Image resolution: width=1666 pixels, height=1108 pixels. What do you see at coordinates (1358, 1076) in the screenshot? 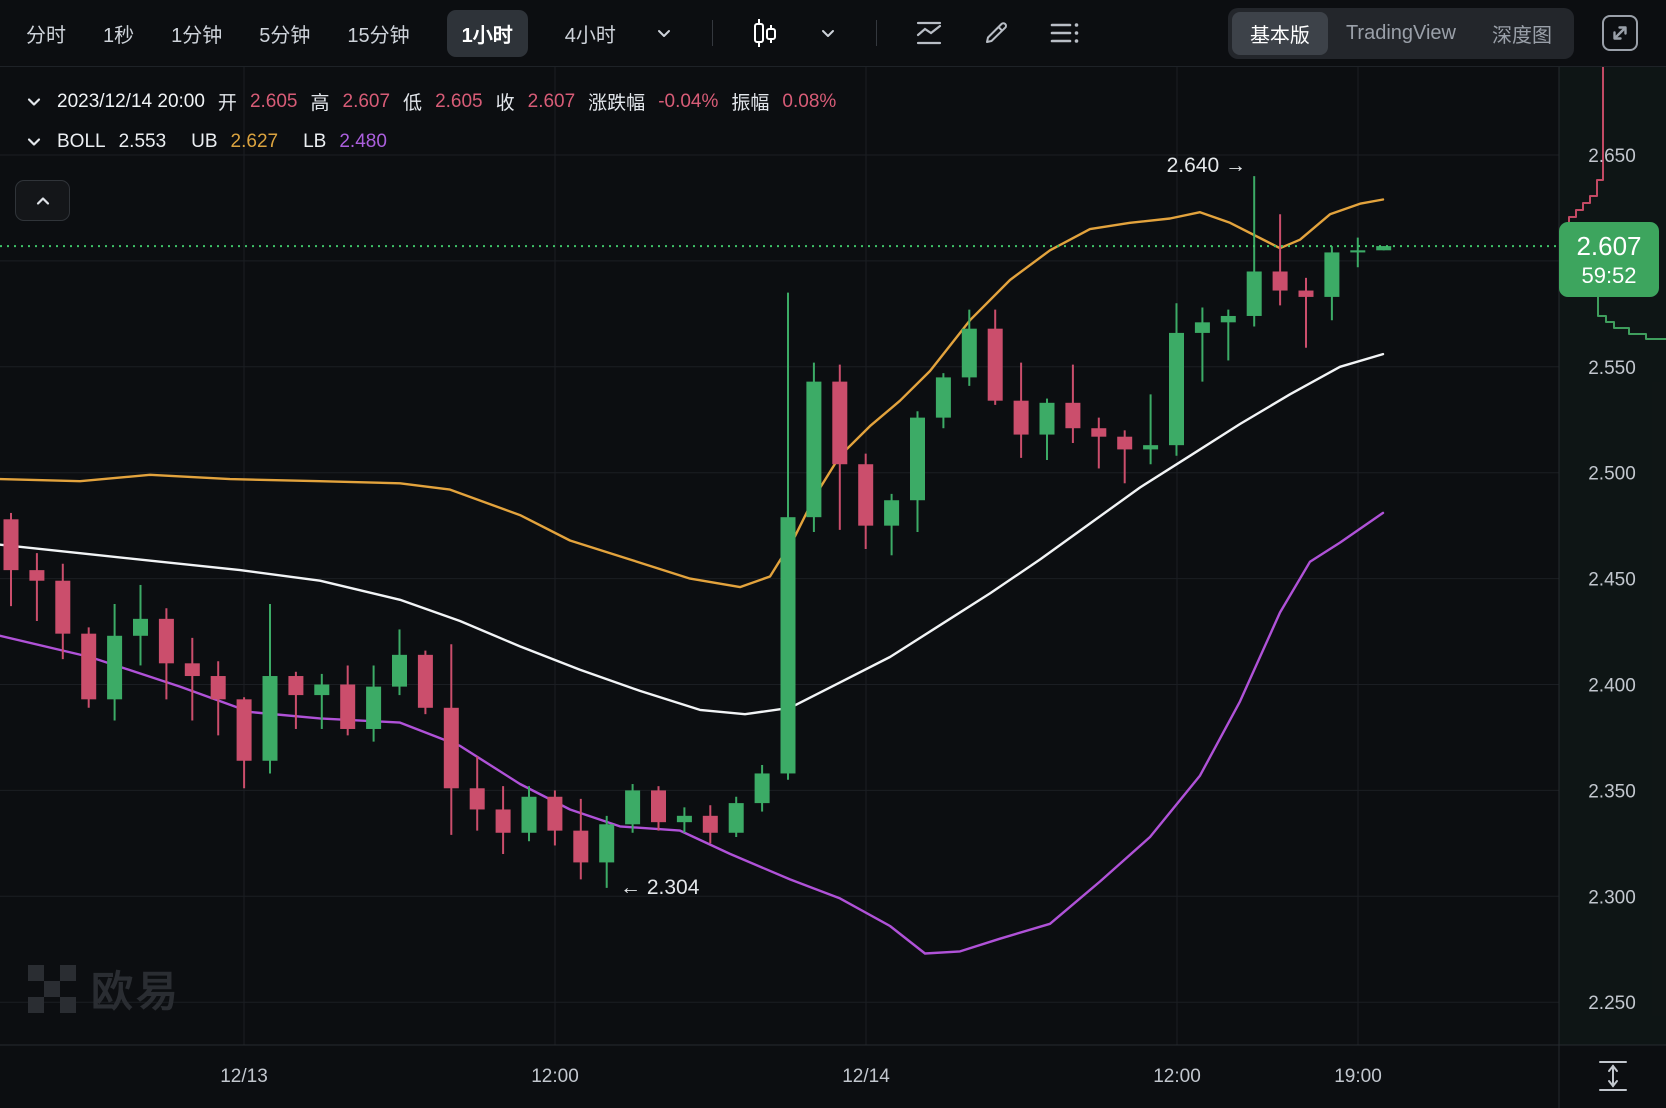
I see `svg-text: 19:00` at bounding box center [1358, 1076].